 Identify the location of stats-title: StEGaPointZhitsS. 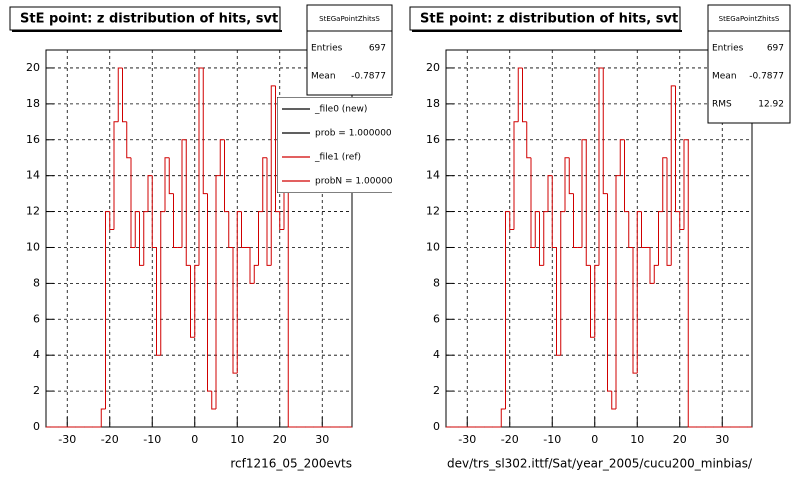
(349, 19).